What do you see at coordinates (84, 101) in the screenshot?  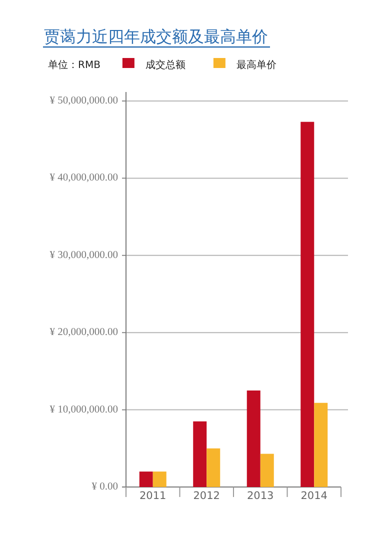 I see `y-tick-label: ¥ 50,000,000.00` at bounding box center [84, 101].